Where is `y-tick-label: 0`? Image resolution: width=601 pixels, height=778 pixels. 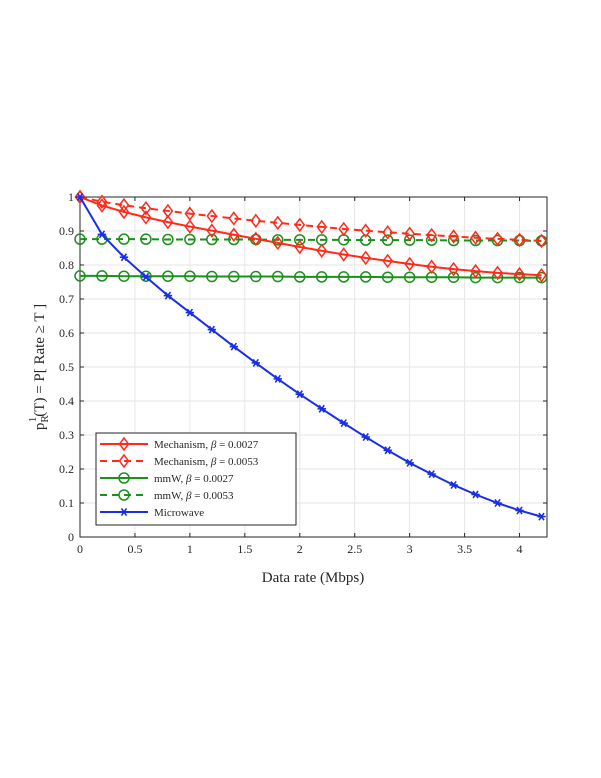 y-tick-label: 0 is located at coordinates (71, 537).